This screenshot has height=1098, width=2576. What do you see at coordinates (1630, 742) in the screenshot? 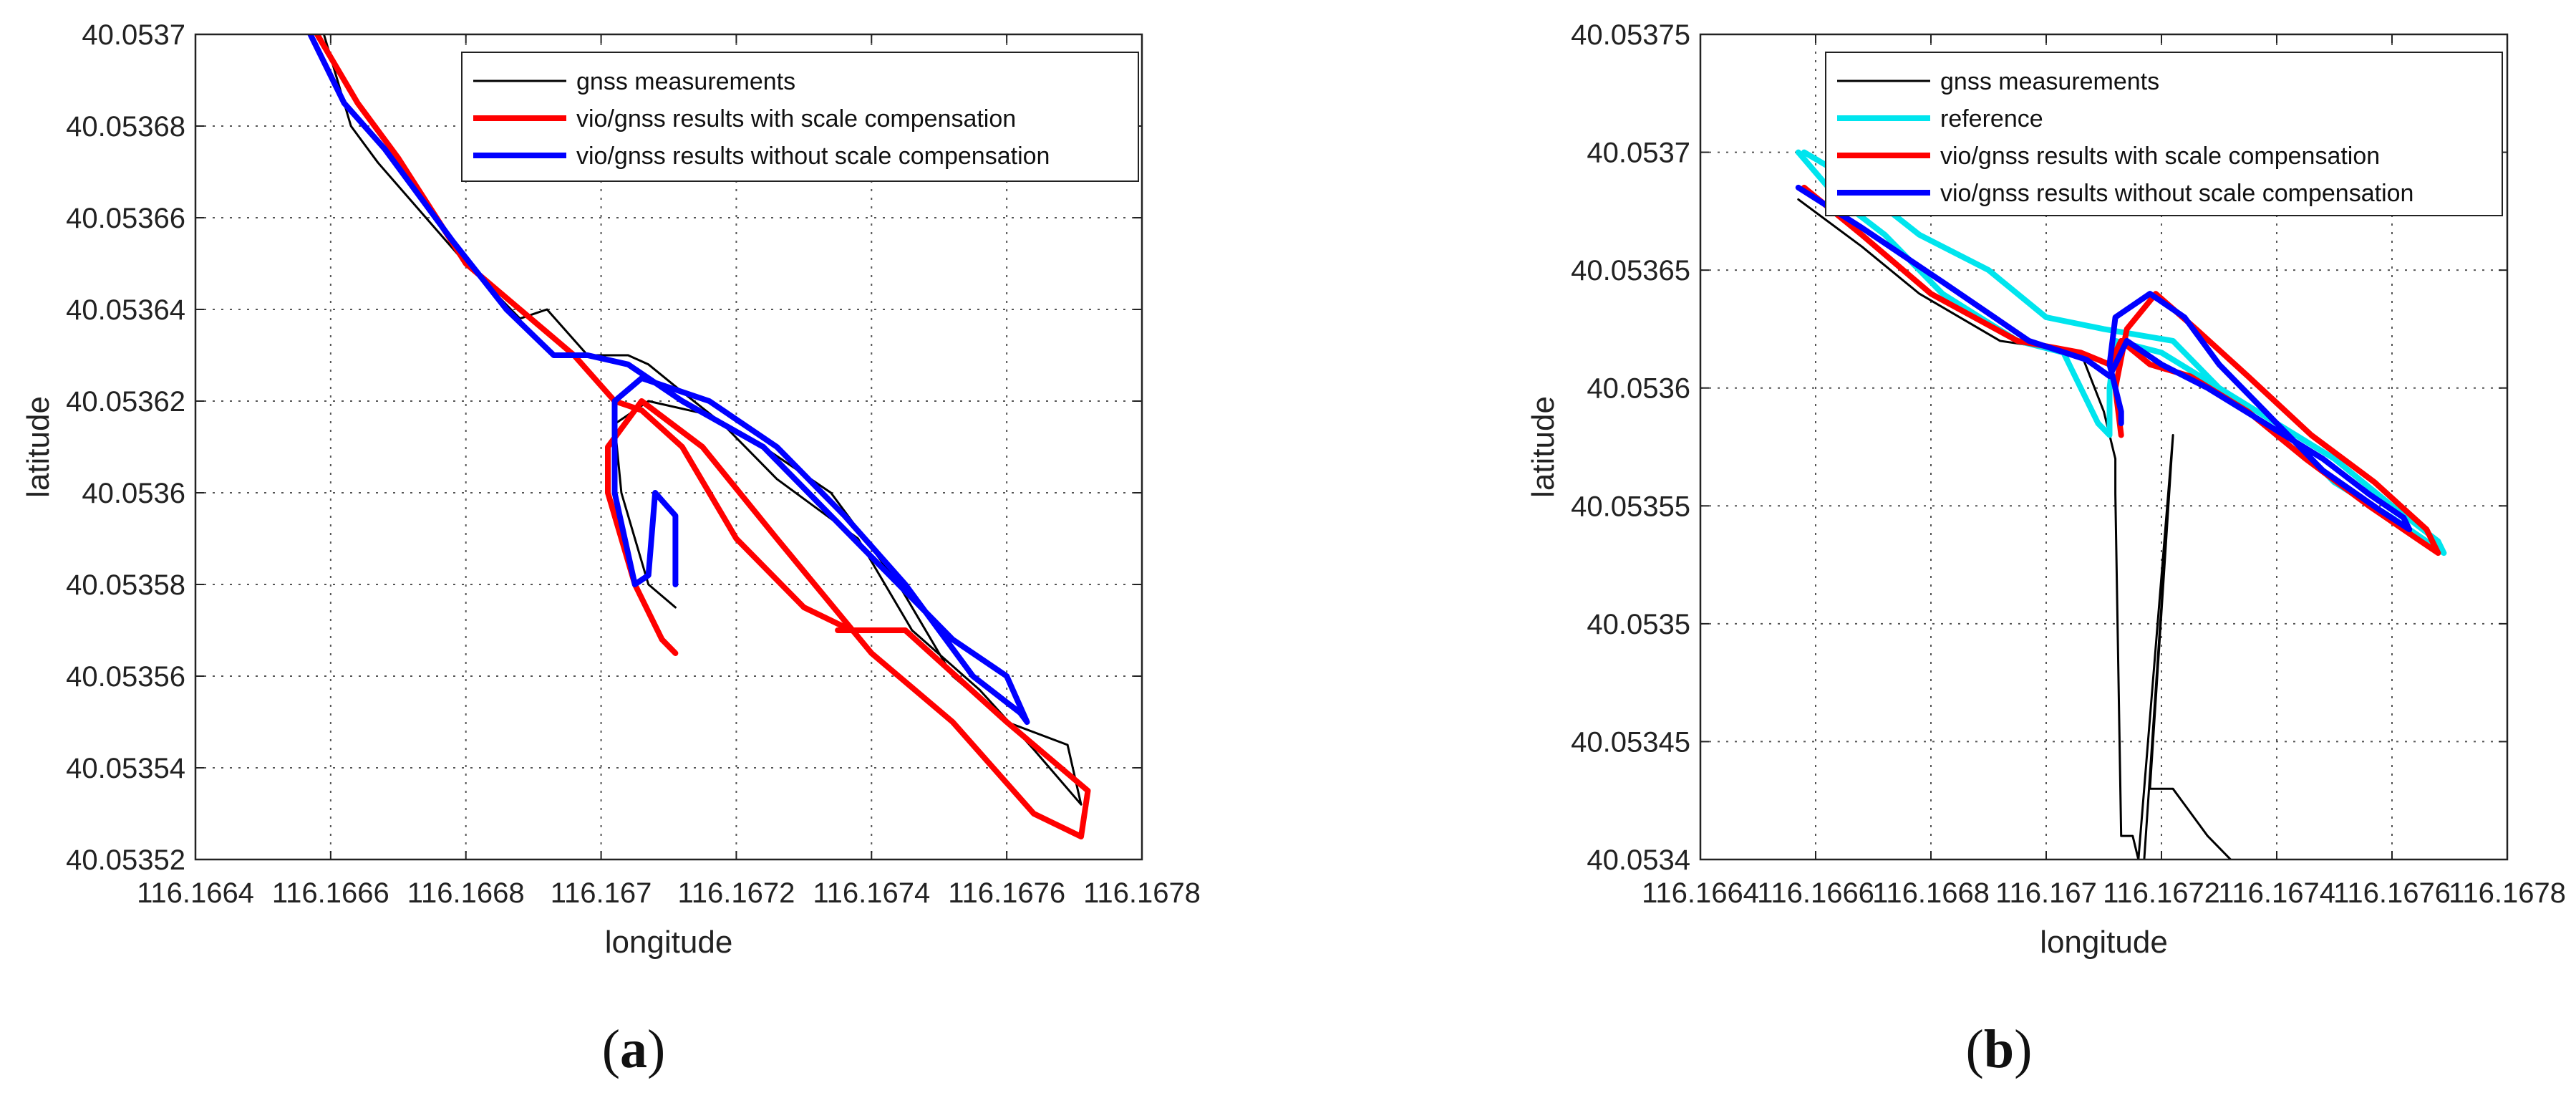
I see `y-tick-label: 40.05345` at bounding box center [1630, 742].